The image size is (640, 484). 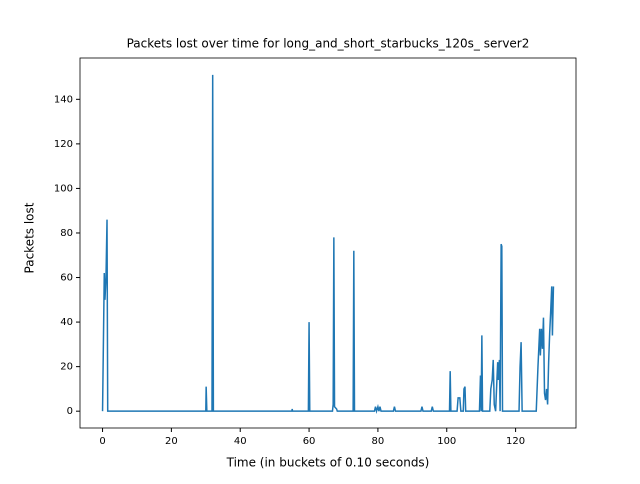 What do you see at coordinates (30, 237) in the screenshot?
I see `y-axis-label: Packets lost` at bounding box center [30, 237].